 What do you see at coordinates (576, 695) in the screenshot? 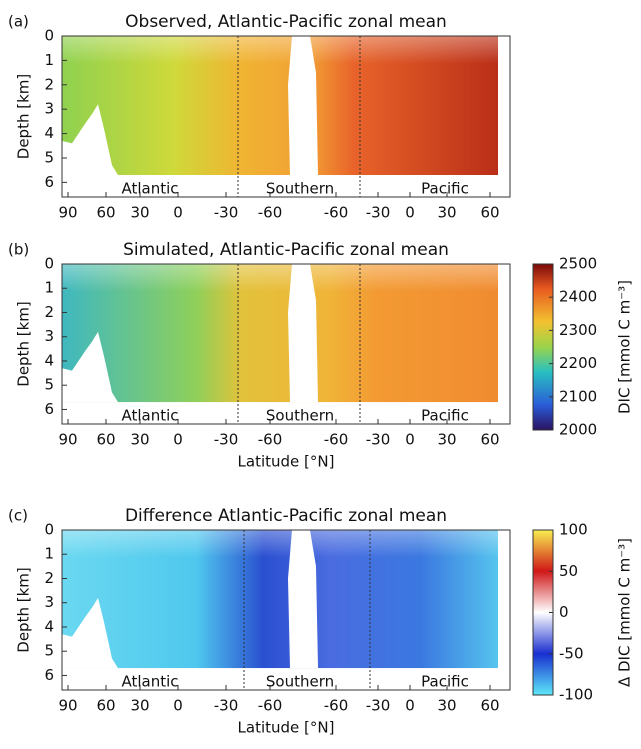
I see `colorbar-tick-label: -100` at bounding box center [576, 695].